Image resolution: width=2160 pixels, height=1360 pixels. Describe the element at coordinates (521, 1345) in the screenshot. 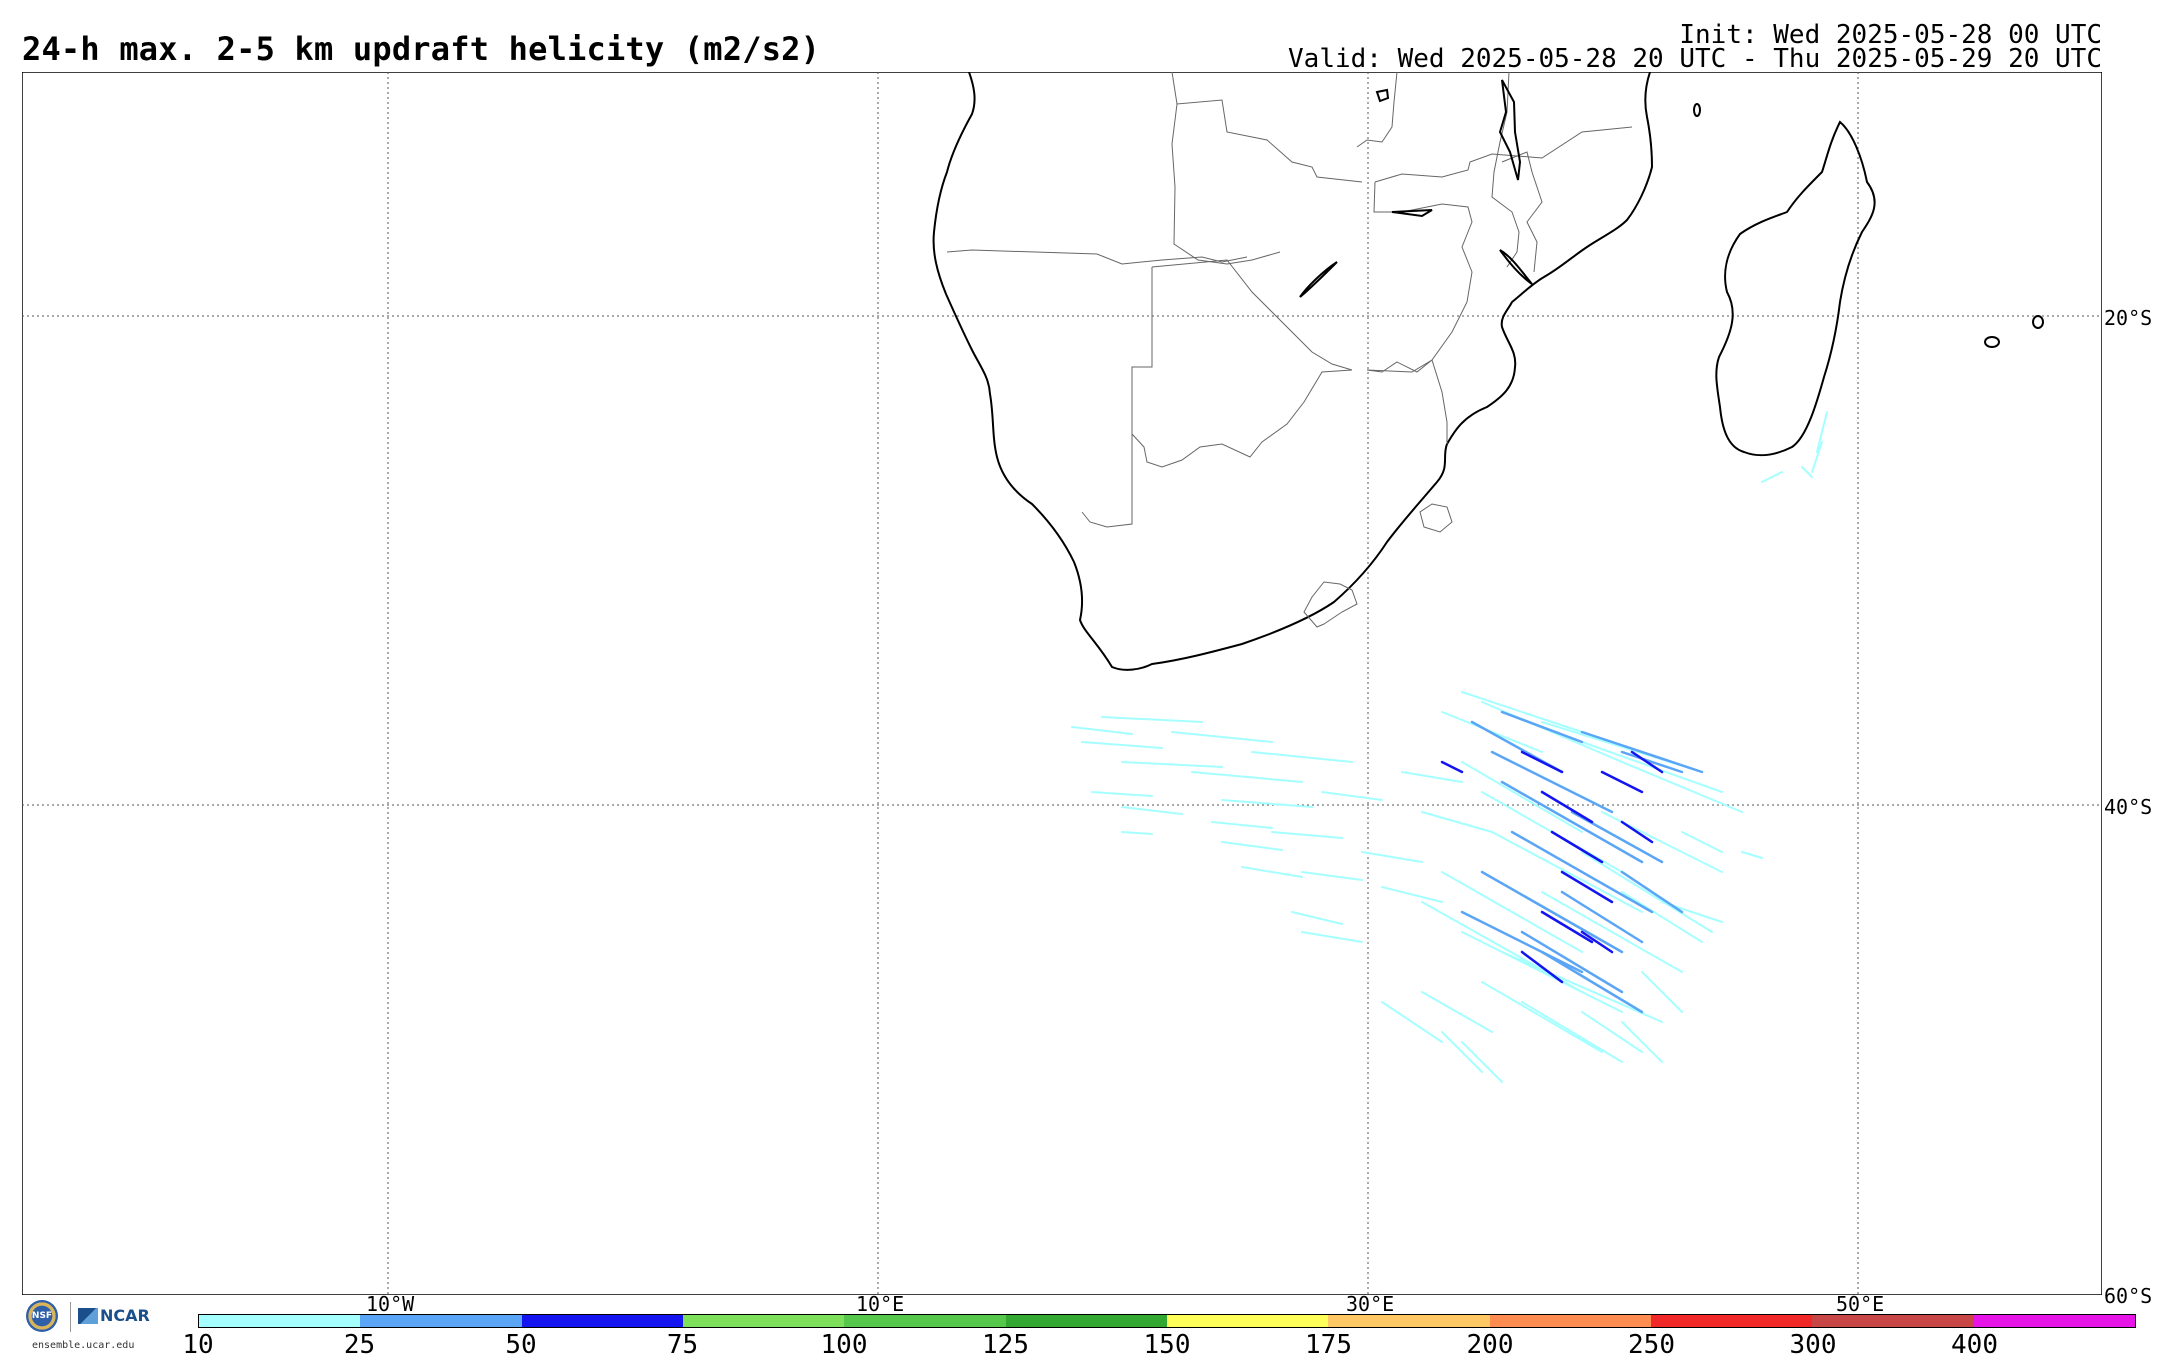

I see `colorbar-tick-label: 50` at that location.